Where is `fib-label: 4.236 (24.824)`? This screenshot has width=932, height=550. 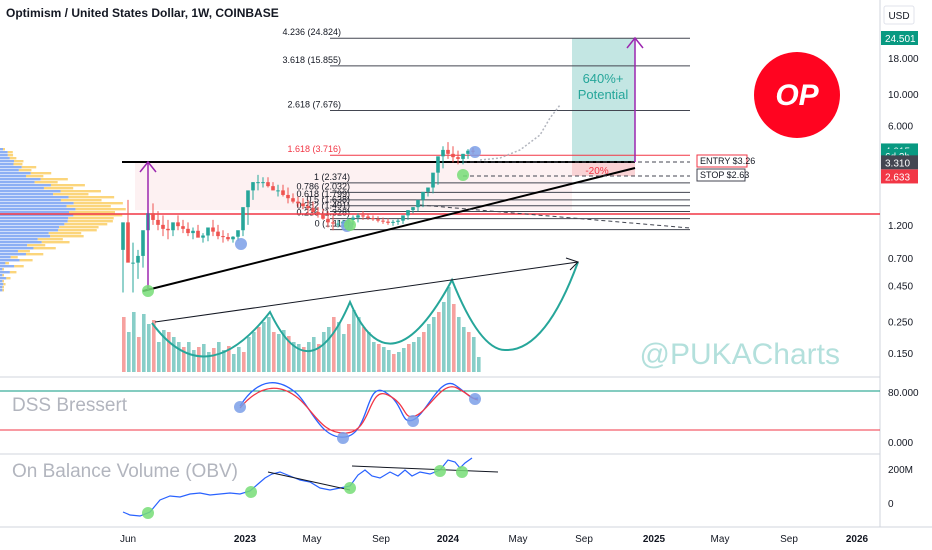
fib-label: 4.236 (24.824) is located at coordinates (311, 32).